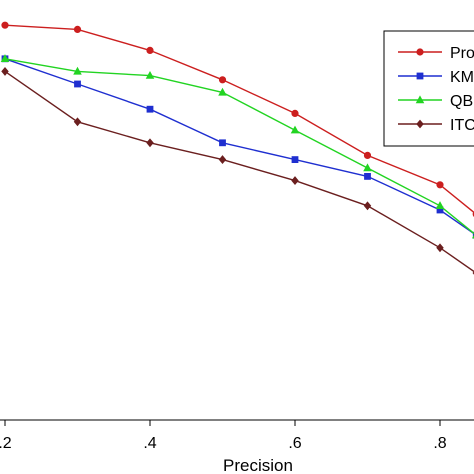 The image size is (474, 474). What do you see at coordinates (436, 77) in the screenshot?
I see `legend-item-km: KM` at bounding box center [436, 77].